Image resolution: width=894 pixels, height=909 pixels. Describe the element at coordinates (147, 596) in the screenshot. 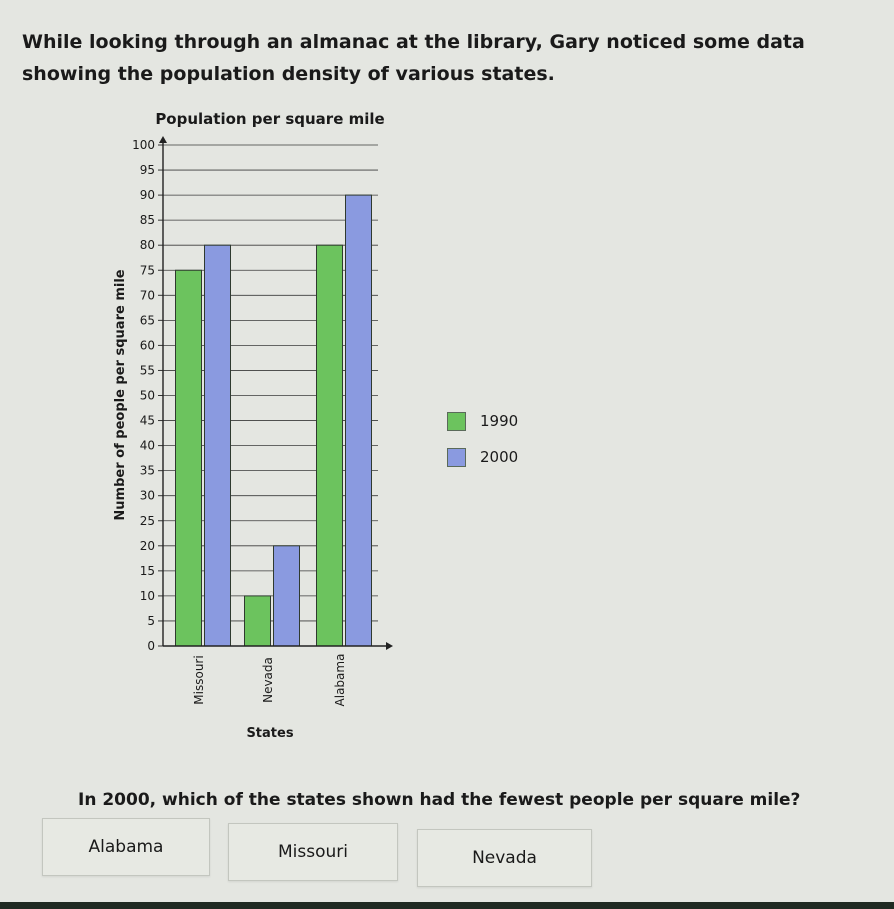

I see `y-tick-label-10: 10` at that location.